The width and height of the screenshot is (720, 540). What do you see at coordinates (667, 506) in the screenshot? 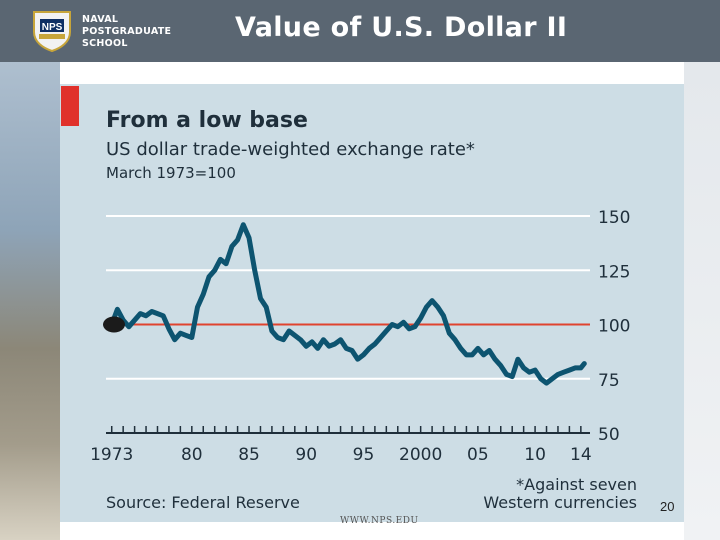
I see `page-number: 20` at bounding box center [667, 506].